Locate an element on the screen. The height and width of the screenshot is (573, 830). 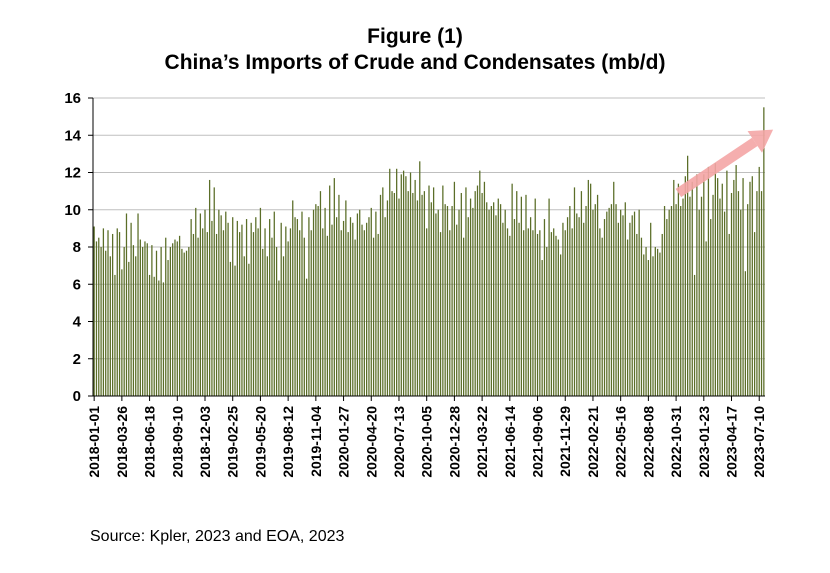
x-tick-label: 2018-01-01 is located at coordinates (94, 442).